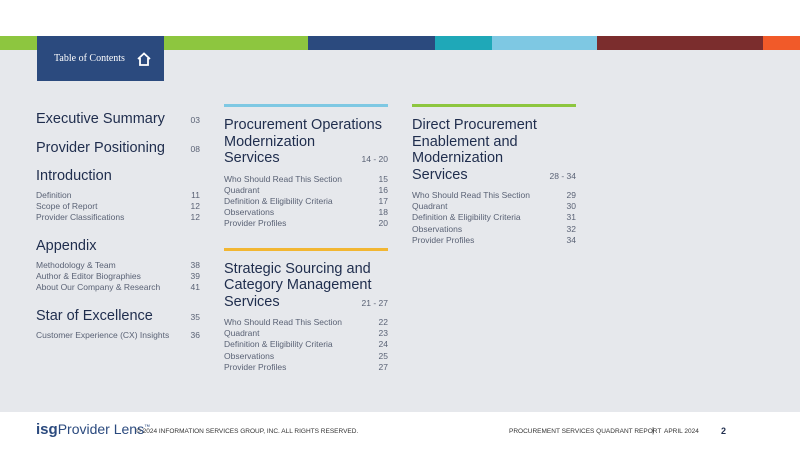 The width and height of the screenshot is (800, 450). Describe the element at coordinates (724, 431) in the screenshot. I see `page-number: 2` at that location.